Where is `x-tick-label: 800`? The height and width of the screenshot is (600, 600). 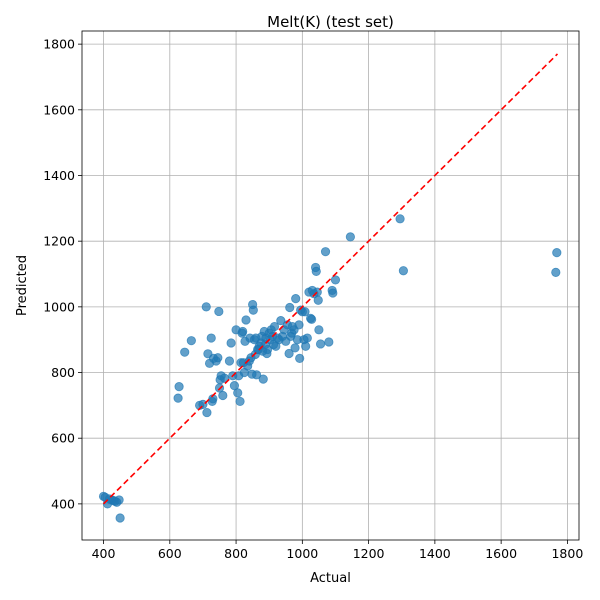 x-tick-label: 800 is located at coordinates (236, 553).